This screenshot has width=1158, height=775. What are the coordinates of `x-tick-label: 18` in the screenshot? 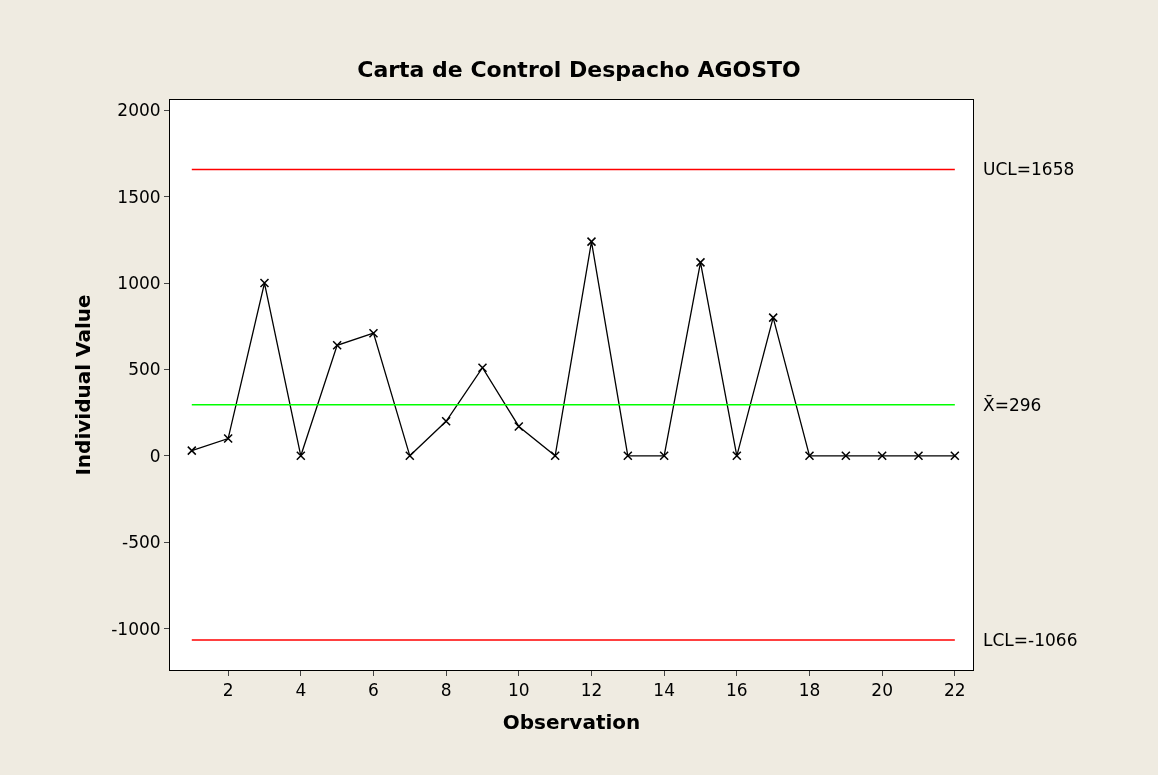 It's located at (809, 690).